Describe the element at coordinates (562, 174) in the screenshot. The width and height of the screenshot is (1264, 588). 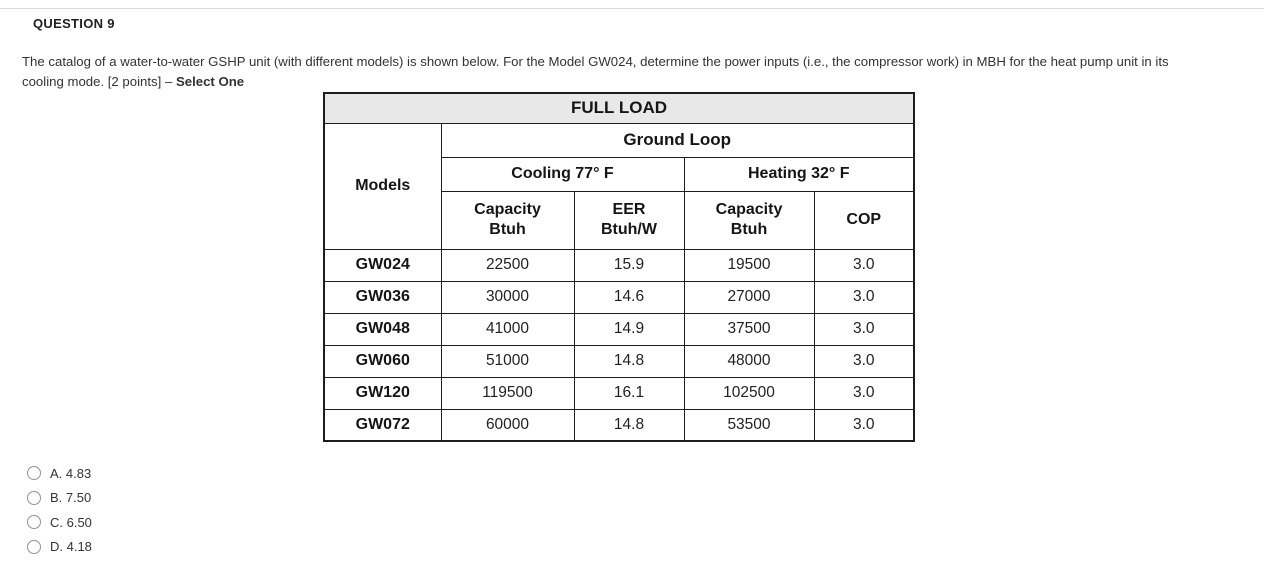
I see `cooling-header: Cooling 77° F` at that location.